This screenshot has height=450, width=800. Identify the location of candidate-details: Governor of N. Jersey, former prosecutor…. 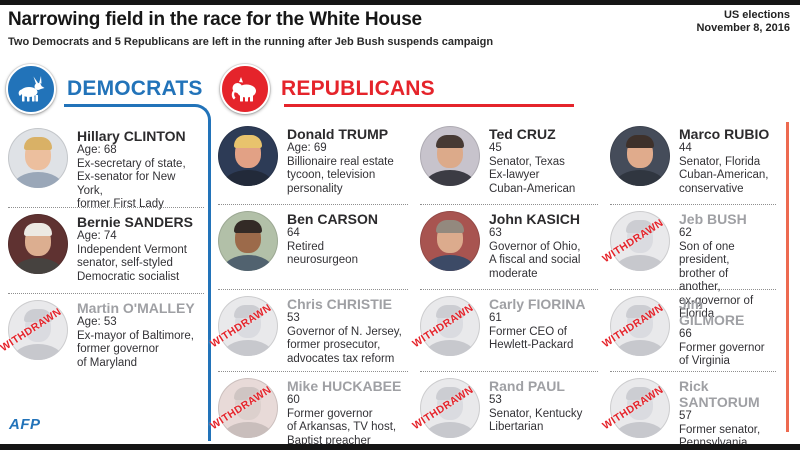
(344, 345).